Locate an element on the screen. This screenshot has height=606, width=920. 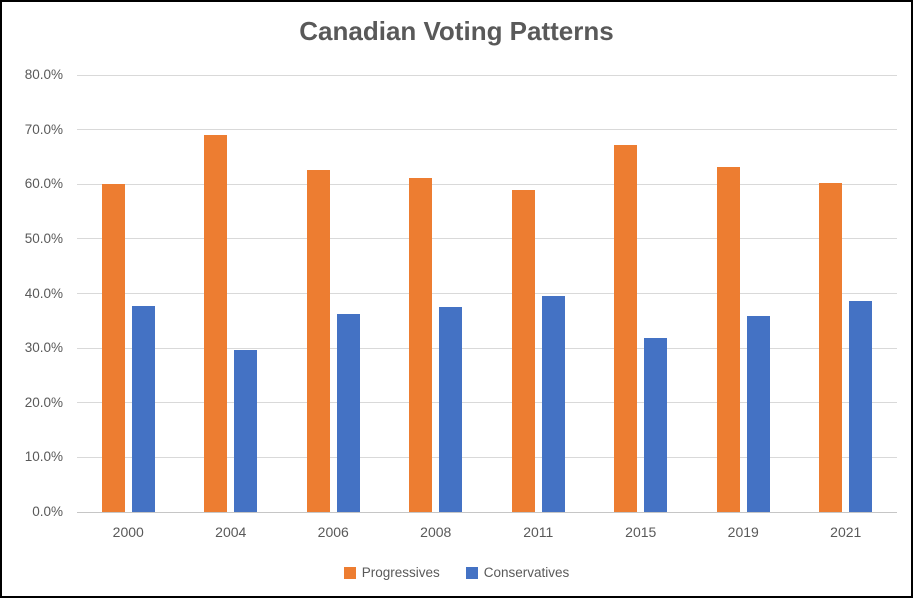
x-tick-label-2006: 2006 is located at coordinates (333, 532).